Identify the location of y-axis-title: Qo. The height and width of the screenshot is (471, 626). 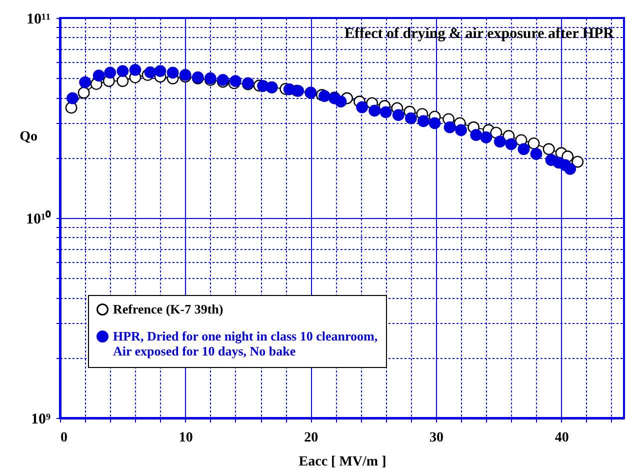
(29, 137).